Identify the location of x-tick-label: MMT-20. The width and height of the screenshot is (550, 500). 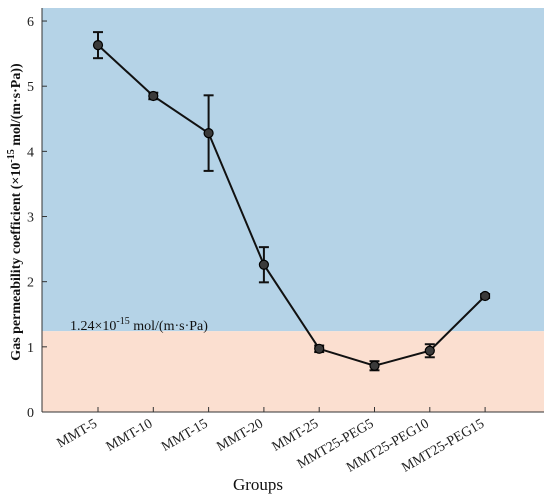
(240, 435).